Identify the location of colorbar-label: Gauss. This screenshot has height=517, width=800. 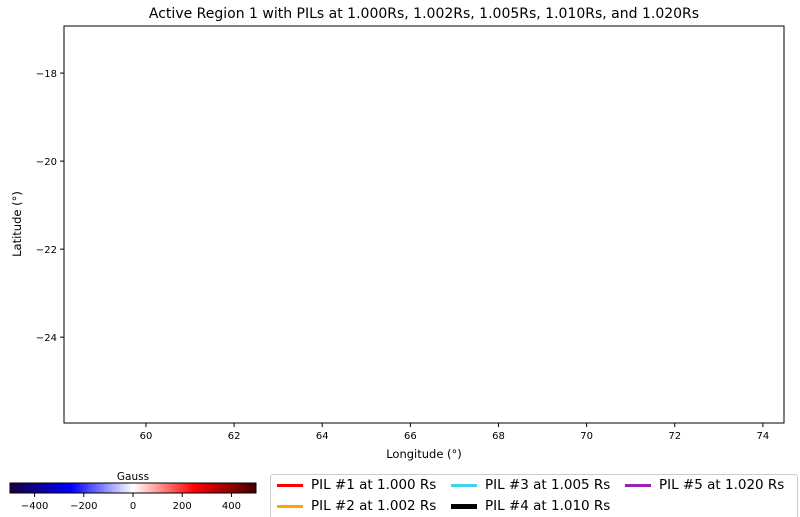
(133, 477).